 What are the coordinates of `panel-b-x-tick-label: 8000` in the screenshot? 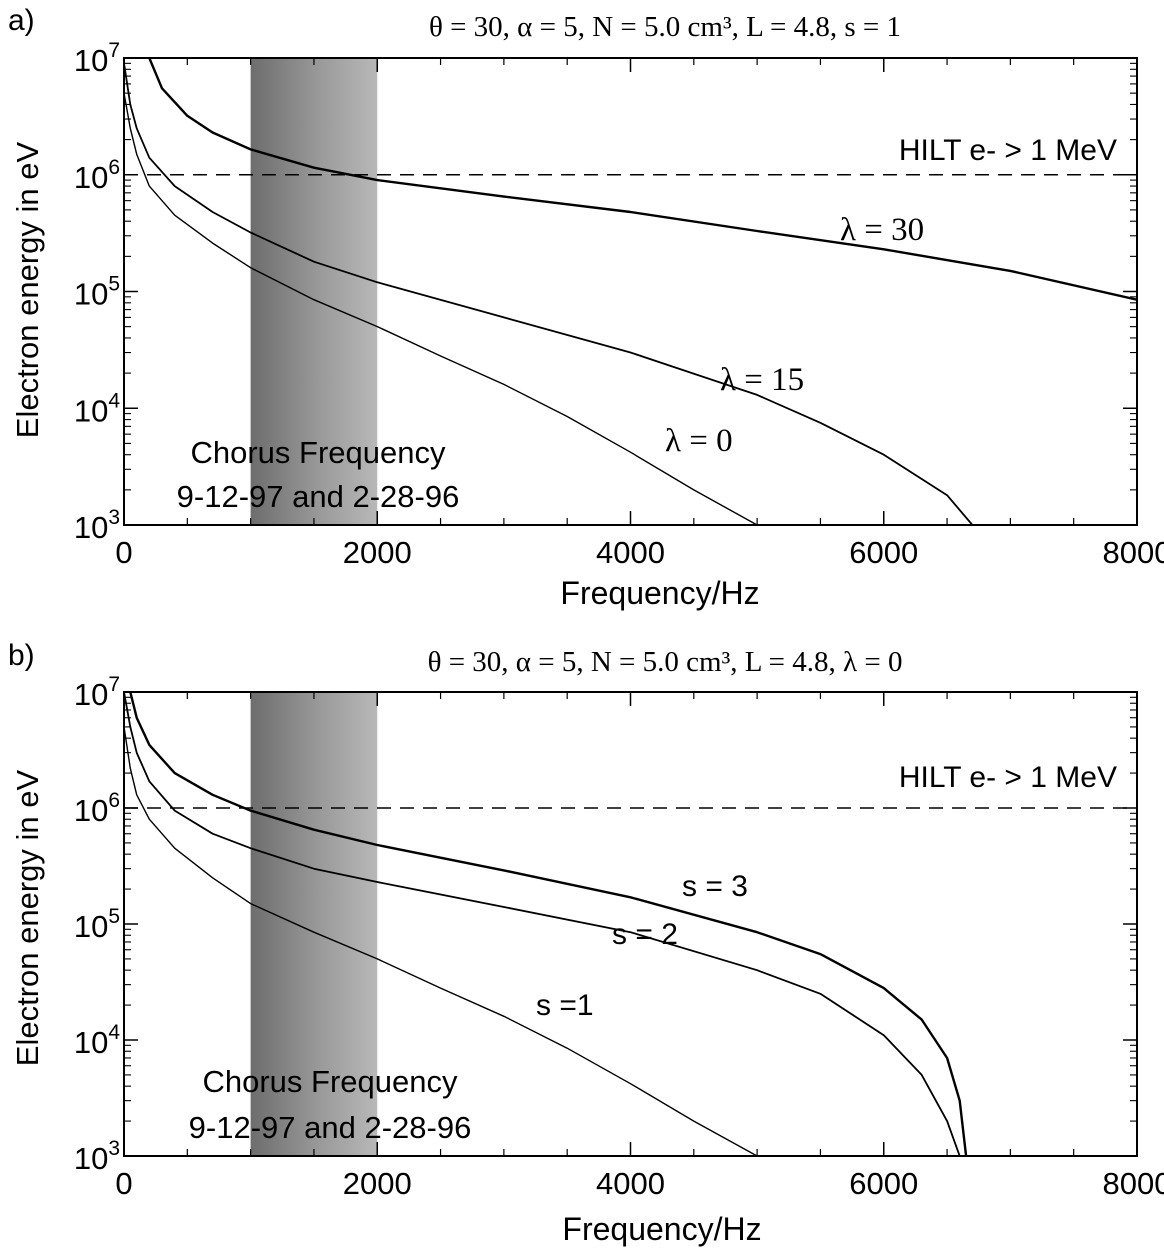 It's located at (1133, 1183).